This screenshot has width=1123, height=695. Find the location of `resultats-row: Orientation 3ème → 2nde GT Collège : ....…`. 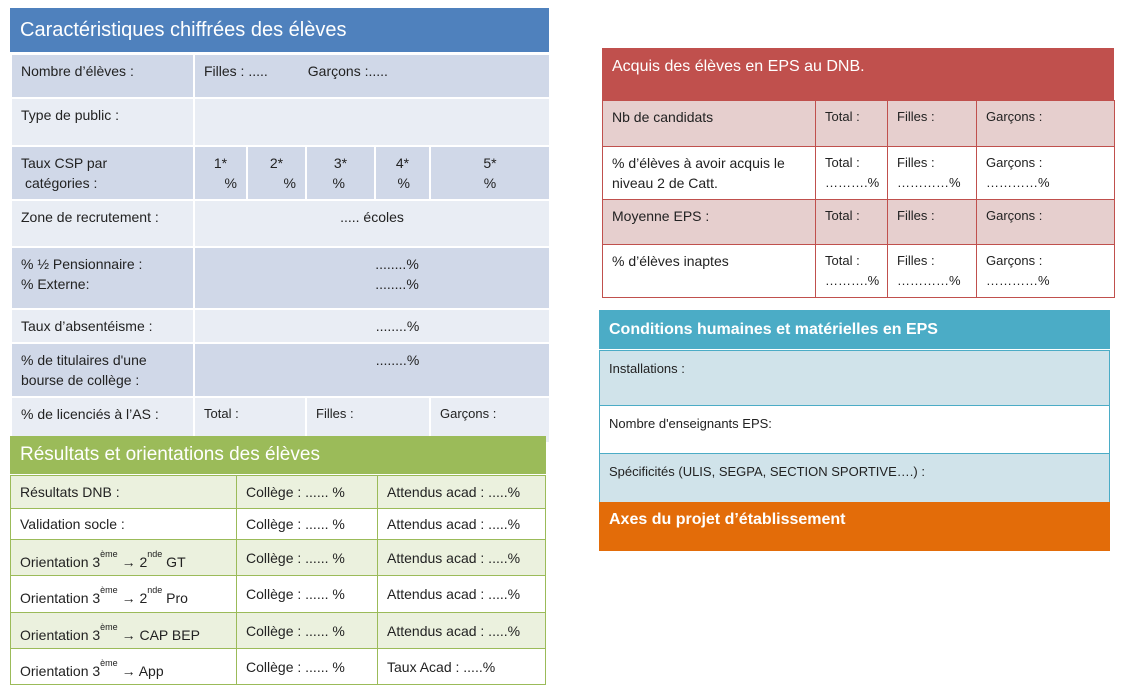

resultats-row: Orientation 3ème → 2nde GT Collège : ....… is located at coordinates (278, 557).